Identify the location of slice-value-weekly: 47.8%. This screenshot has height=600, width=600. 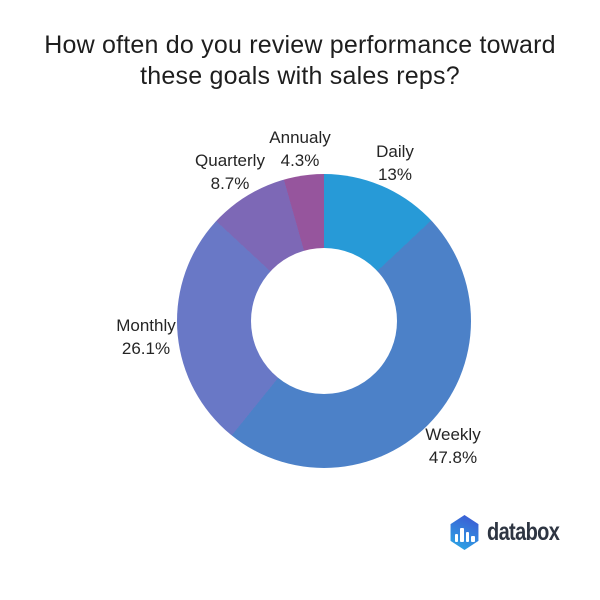
(453, 457).